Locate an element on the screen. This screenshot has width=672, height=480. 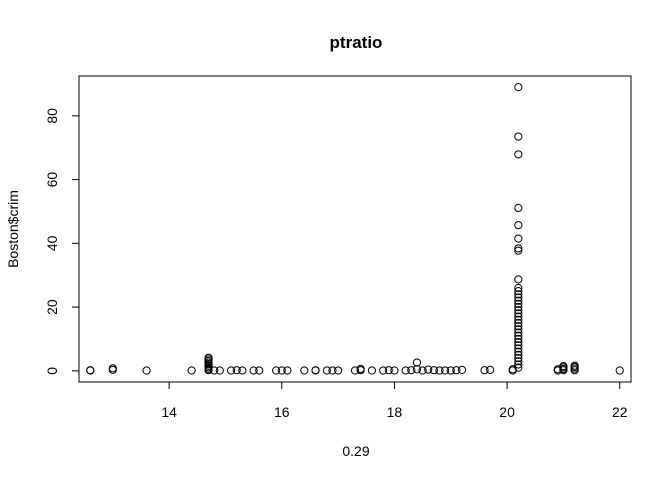
y-tick-label: 40 is located at coordinates (52, 243).